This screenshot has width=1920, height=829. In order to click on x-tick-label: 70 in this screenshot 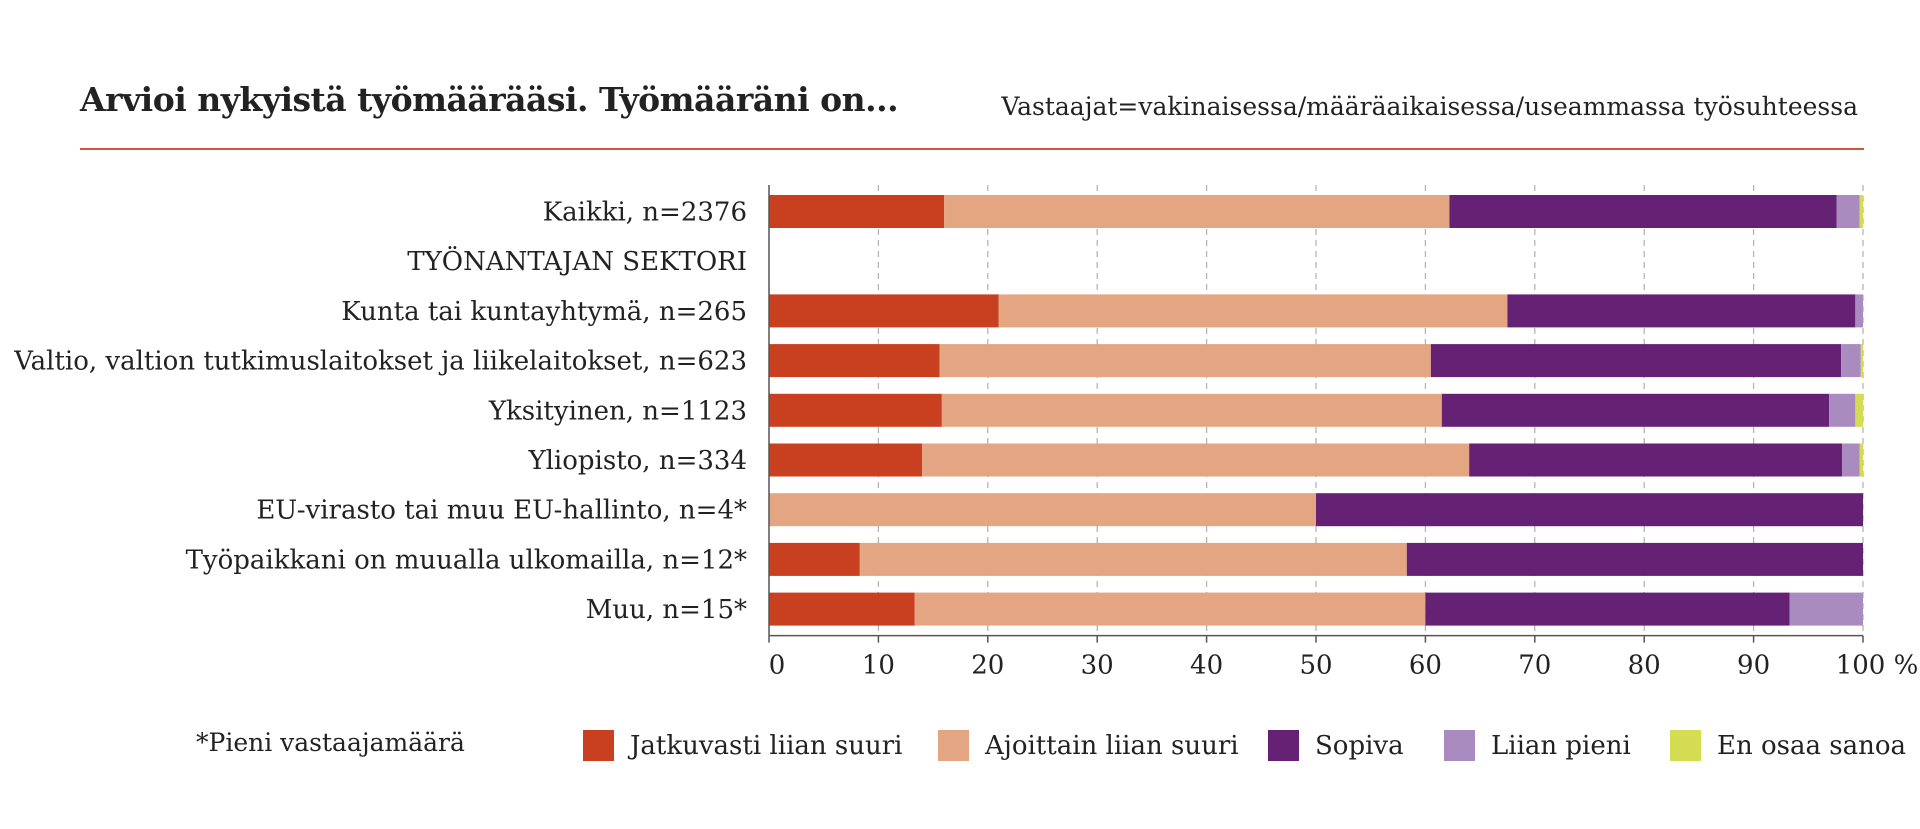, I will do `click(1534, 666)`.